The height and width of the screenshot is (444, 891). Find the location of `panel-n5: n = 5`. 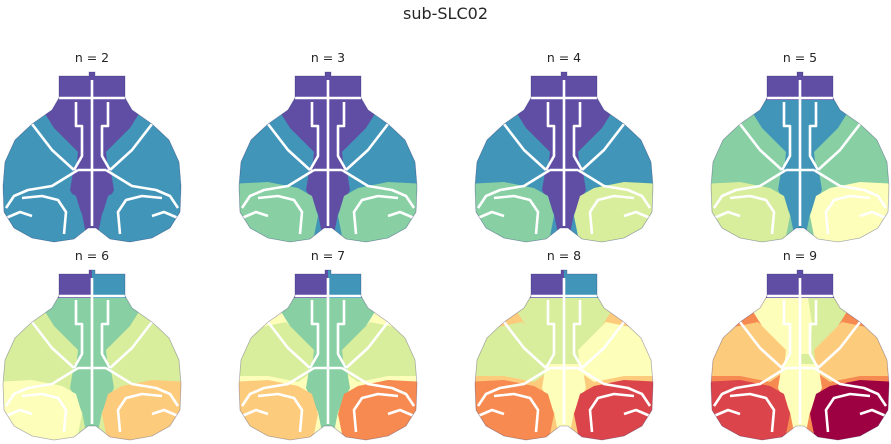

panel-n5: n = 5 is located at coordinates (795, 148).